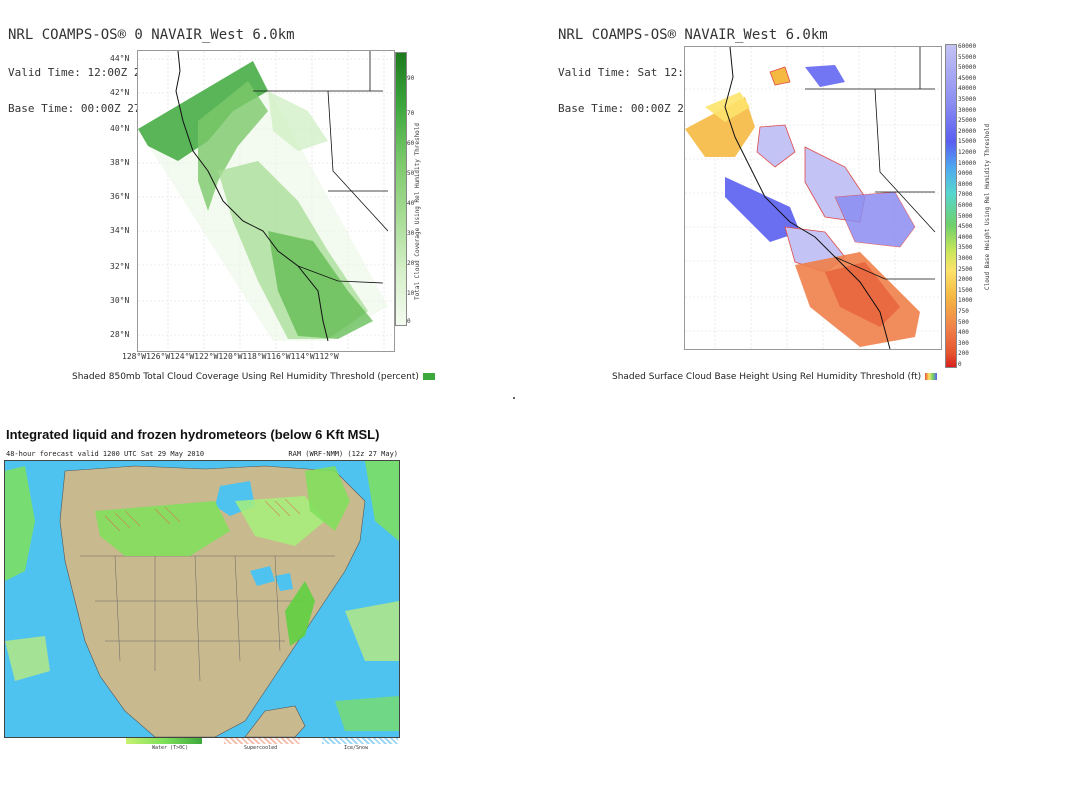  What do you see at coordinates (120, 230) in the screenshot?
I see `lat-label-34: 34°N` at bounding box center [120, 230].